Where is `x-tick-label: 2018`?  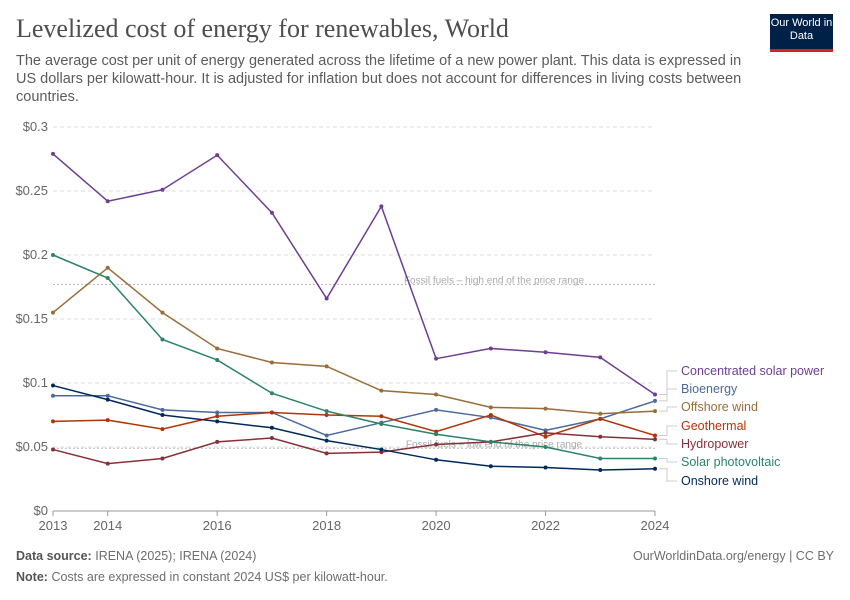 x-tick-label: 2018 is located at coordinates (326, 525).